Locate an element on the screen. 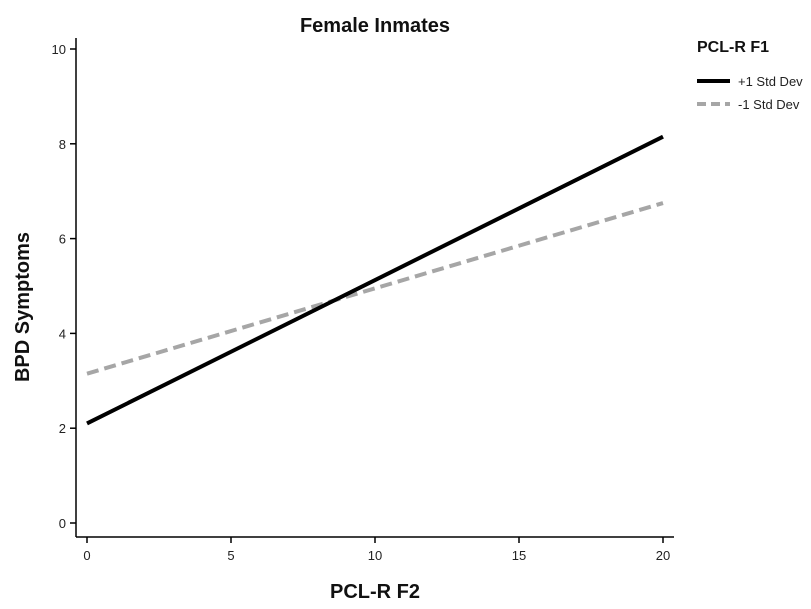 The height and width of the screenshot is (609, 811). x-tick-label: 15 is located at coordinates (519, 555).